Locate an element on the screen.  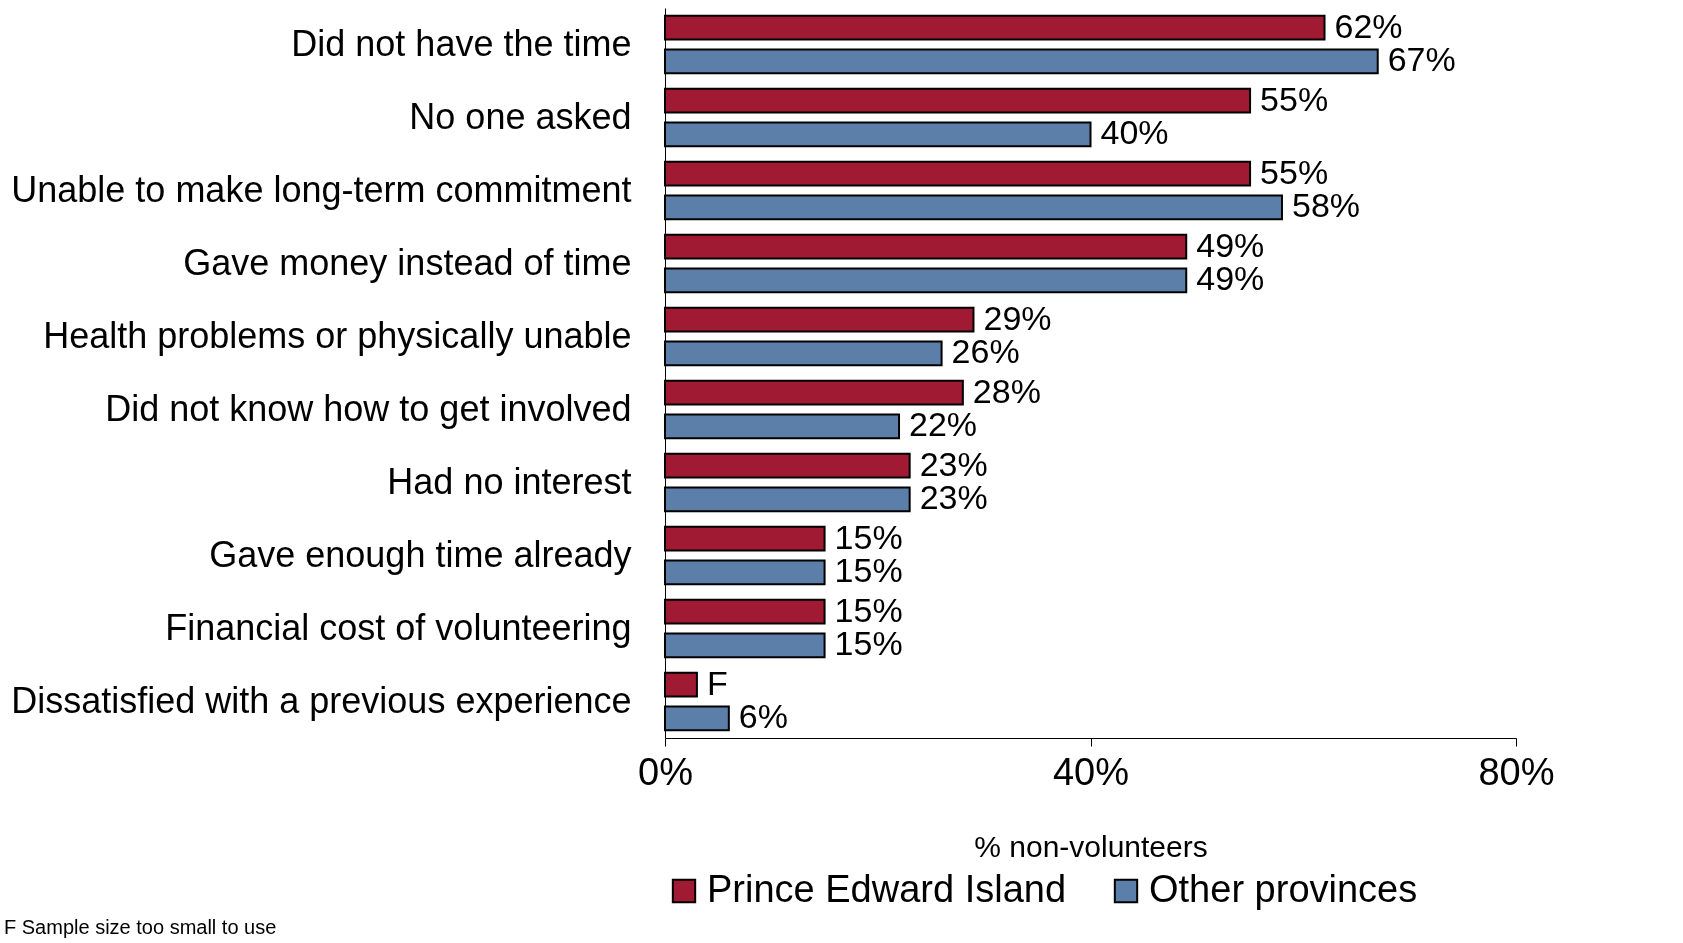
footnote: F Sample size too small to use is located at coordinates (140, 927).